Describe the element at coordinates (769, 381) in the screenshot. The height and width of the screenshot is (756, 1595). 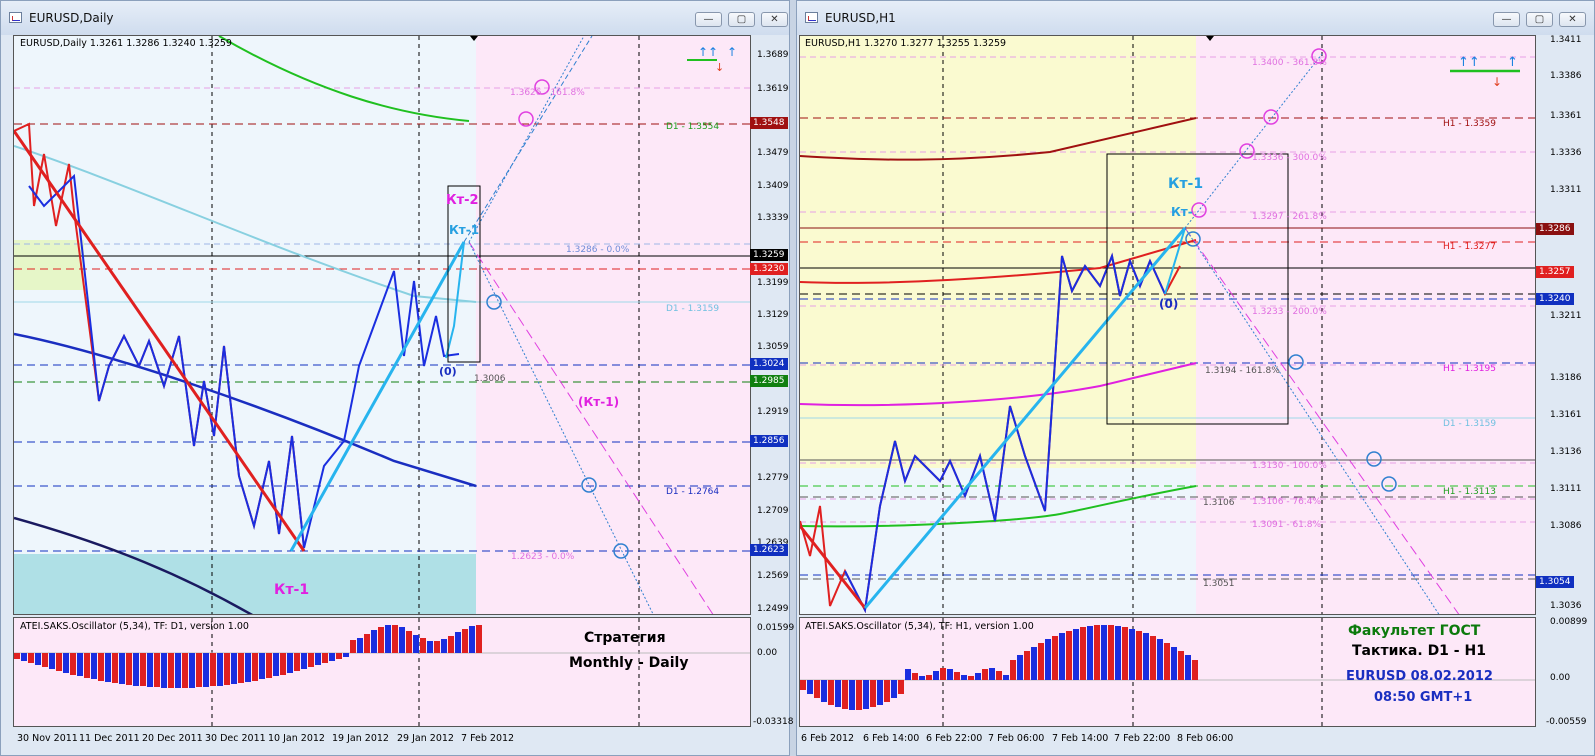
I see `price-tag: 1.2985` at that location.